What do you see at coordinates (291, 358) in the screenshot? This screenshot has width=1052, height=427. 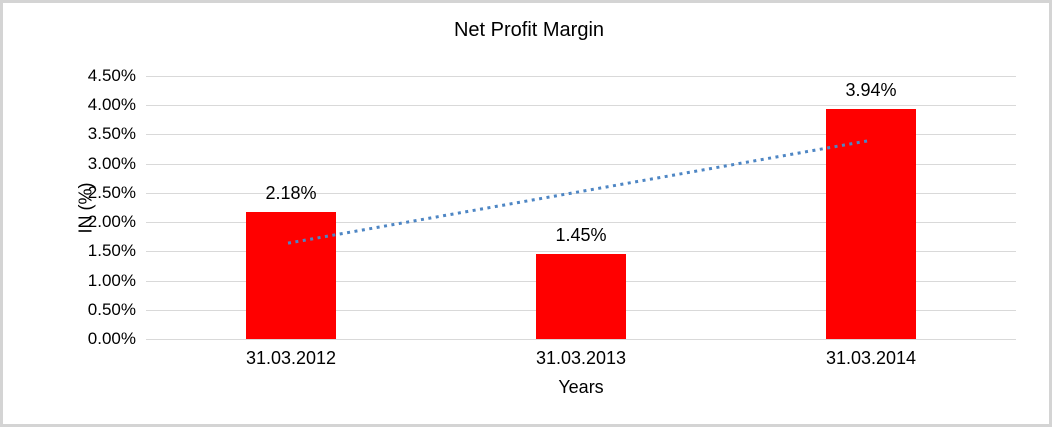 I see `x-tick-label: 31.03.2012` at bounding box center [291, 358].